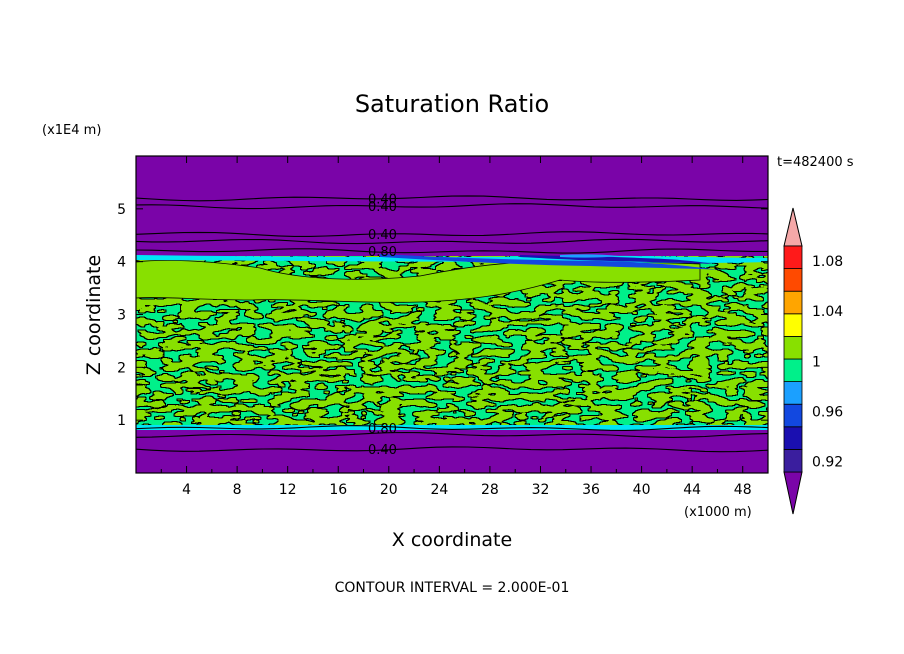 Image resolution: width=904 pixels, height=654 pixels. What do you see at coordinates (827, 463) in the screenshot?
I see `colorbar-tick-label: 0.92` at bounding box center [827, 463].